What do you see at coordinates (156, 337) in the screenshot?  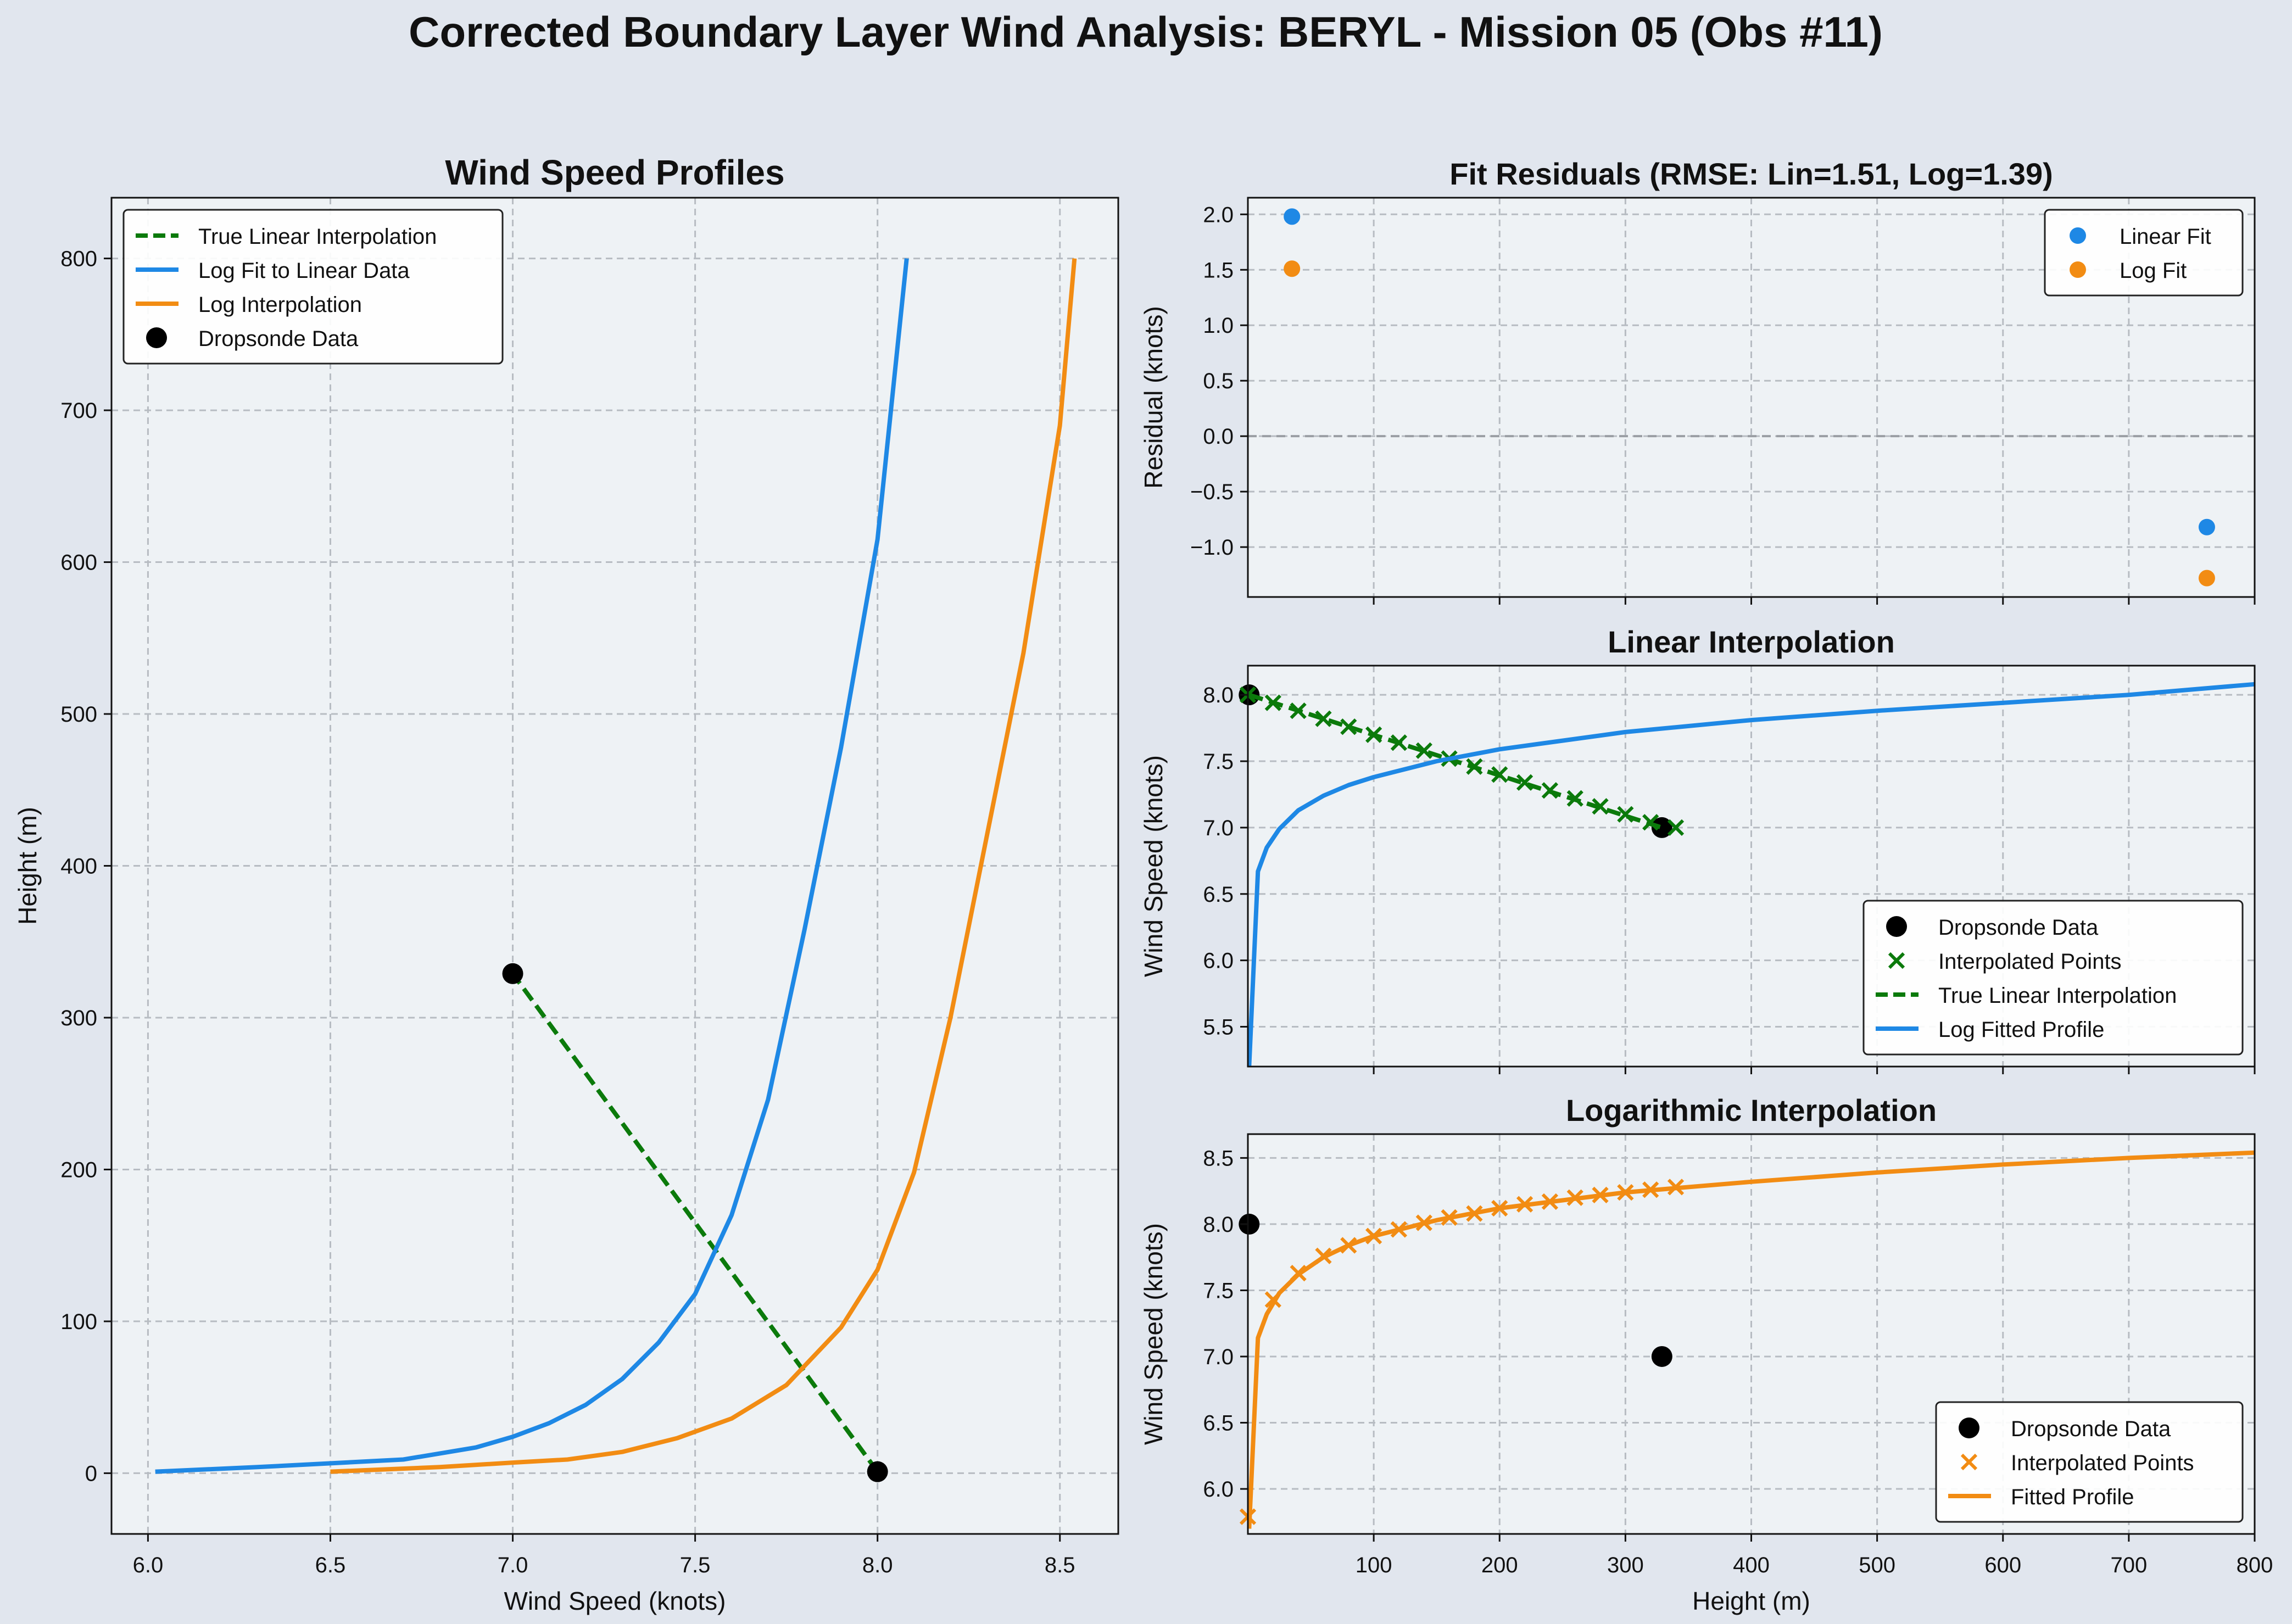 I see `profiles-legend-swatch` at bounding box center [156, 337].